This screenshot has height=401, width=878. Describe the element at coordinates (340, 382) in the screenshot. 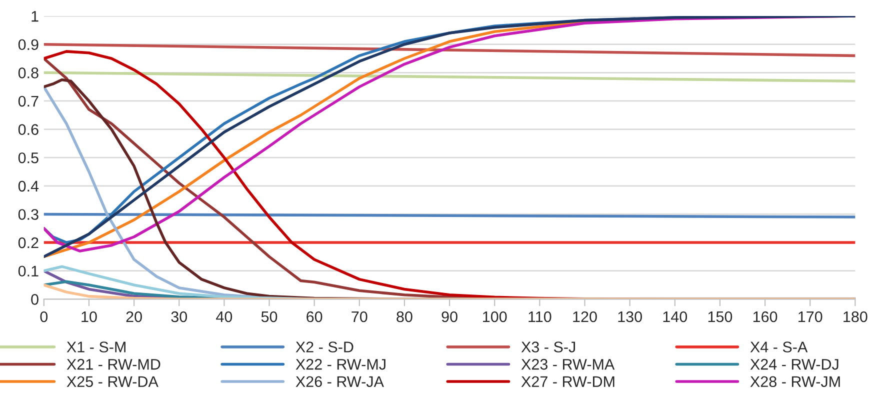

I see `legend-label: X26 - RW-JA` at that location.